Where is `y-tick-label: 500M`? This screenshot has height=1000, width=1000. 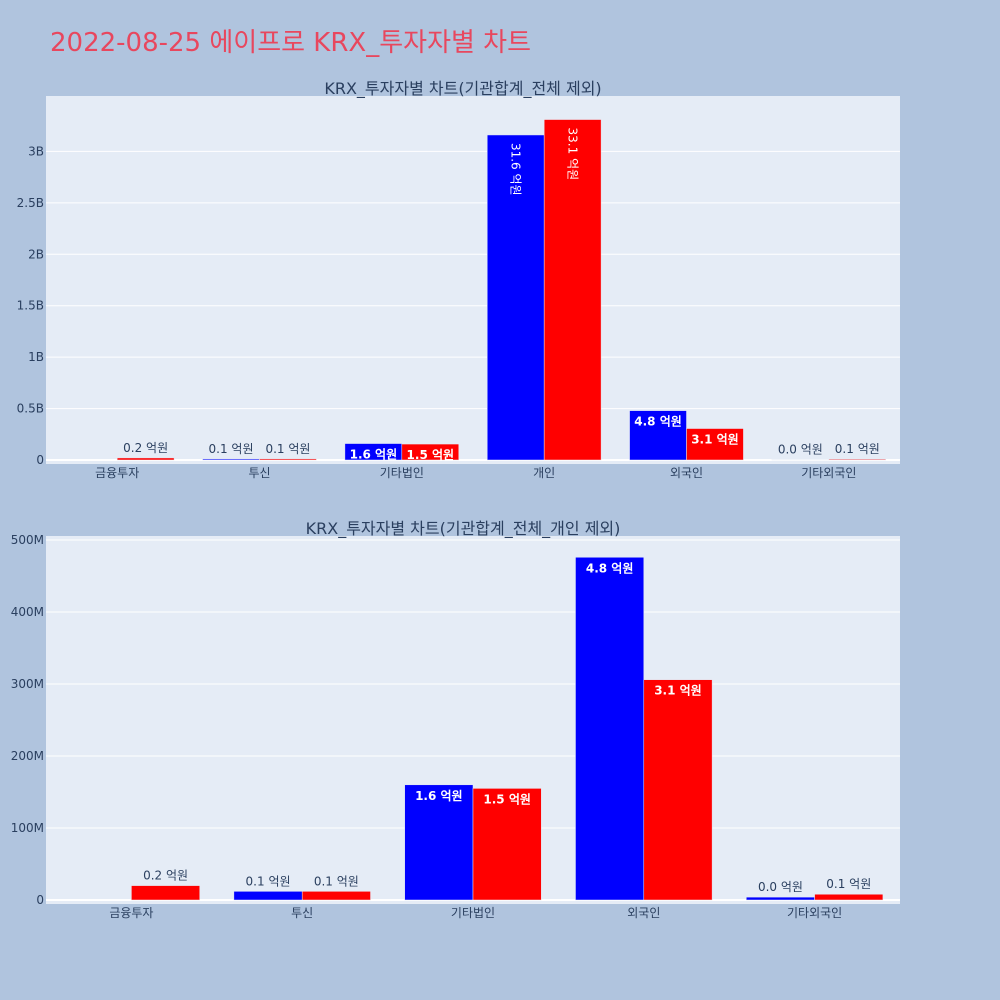
y-tick-label: 500M is located at coordinates (27, 540).